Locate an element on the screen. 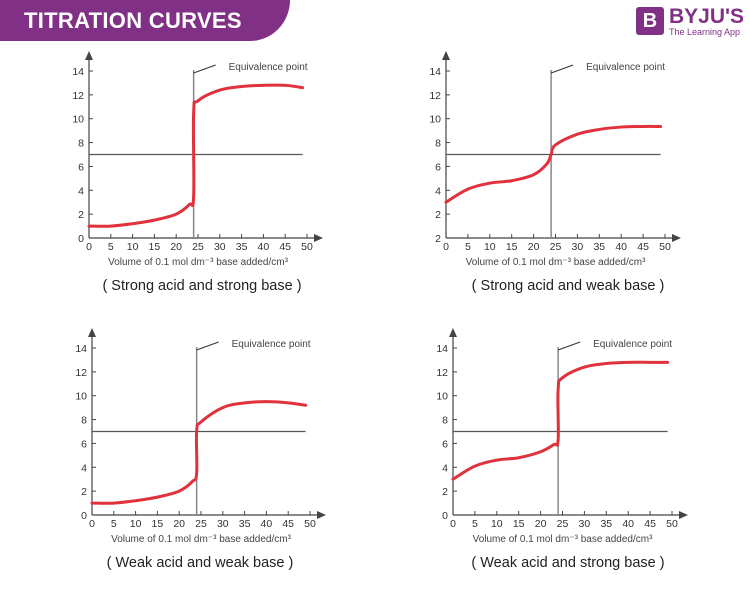 Image resolution: width=750 pixels, height=609 pixels. title-banner: TITRATION CURVES is located at coordinates (145, 20).